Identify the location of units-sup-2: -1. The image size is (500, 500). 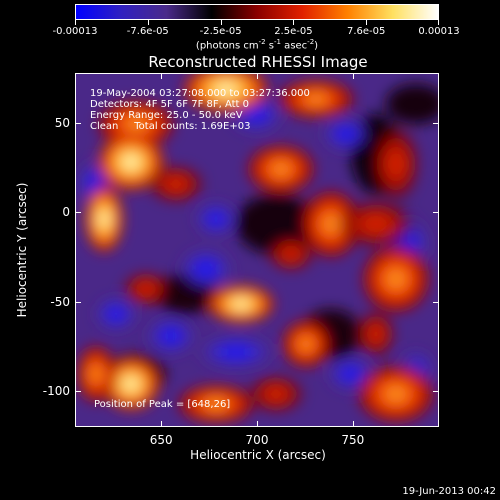
(278, 42).